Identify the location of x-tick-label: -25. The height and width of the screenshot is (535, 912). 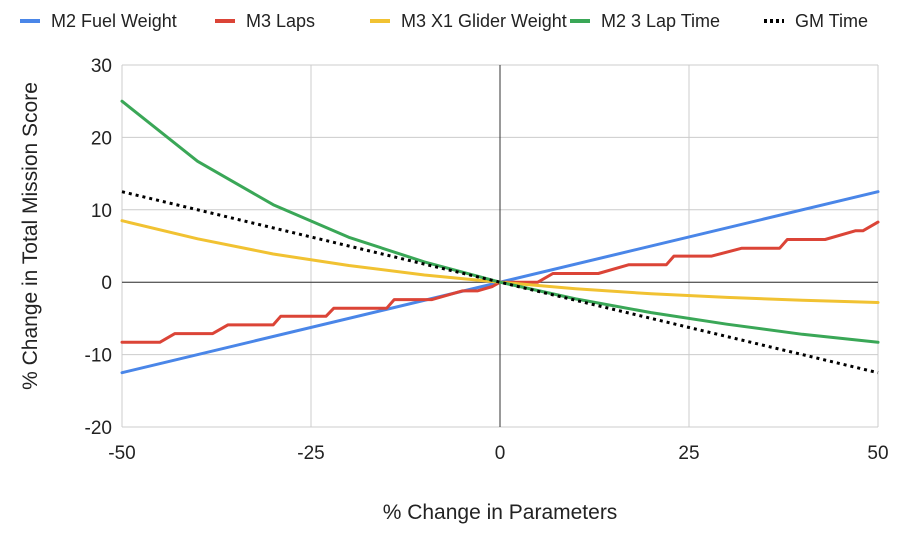
(310, 453).